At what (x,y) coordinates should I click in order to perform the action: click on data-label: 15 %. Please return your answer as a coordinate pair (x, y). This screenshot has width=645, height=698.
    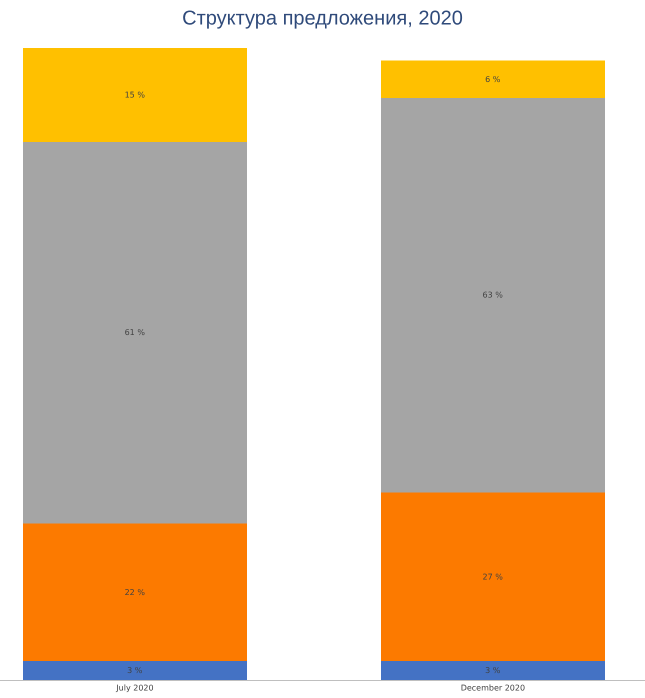
    Looking at the image, I should click on (135, 95).